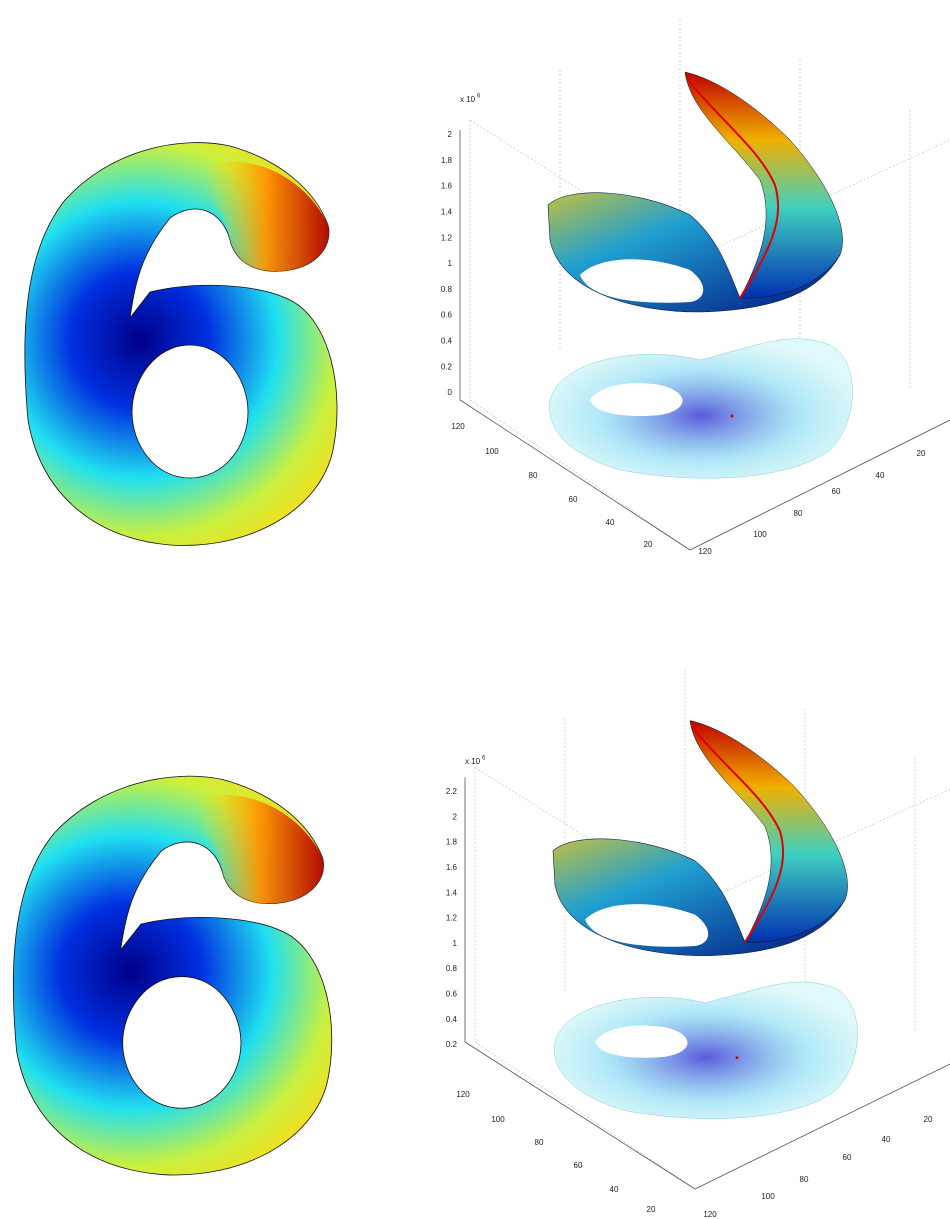  What do you see at coordinates (452, 791) in the screenshot?
I see `z-tick-label: 2.2` at bounding box center [452, 791].